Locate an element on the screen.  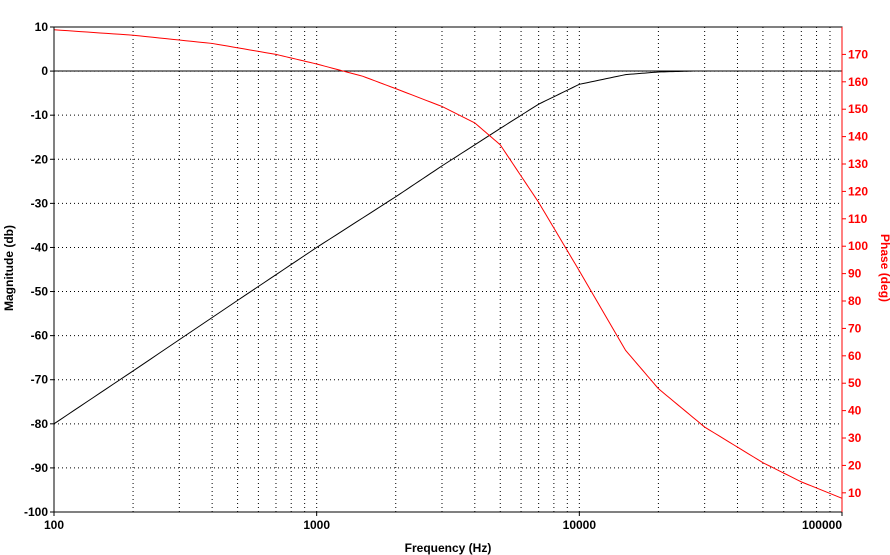
y-left-tick-label: 0 is located at coordinates (44, 71).